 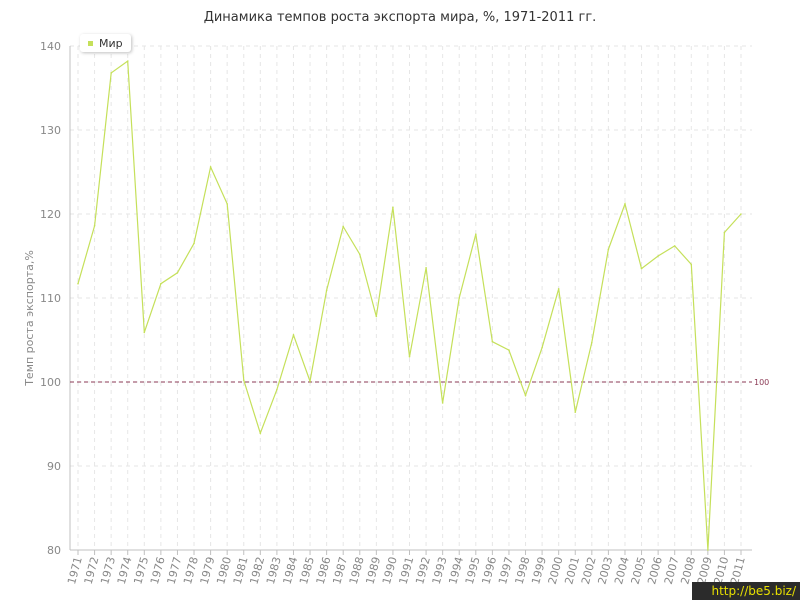 I want to click on y-tick-label: 140, so click(x=50, y=46).